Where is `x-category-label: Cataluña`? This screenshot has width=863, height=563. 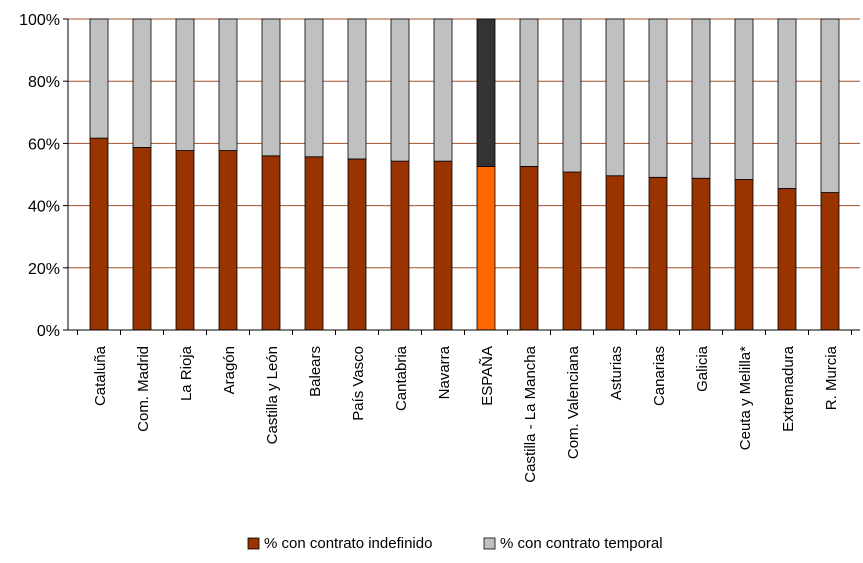
x-category-label: Cataluña is located at coordinates (100, 375).